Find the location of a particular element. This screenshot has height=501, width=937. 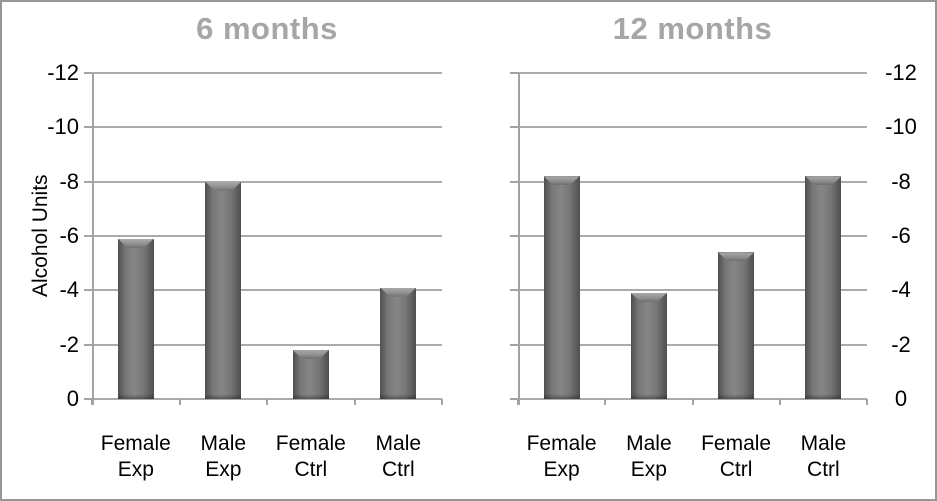

chart-title: 12 months is located at coordinates (692, 28).